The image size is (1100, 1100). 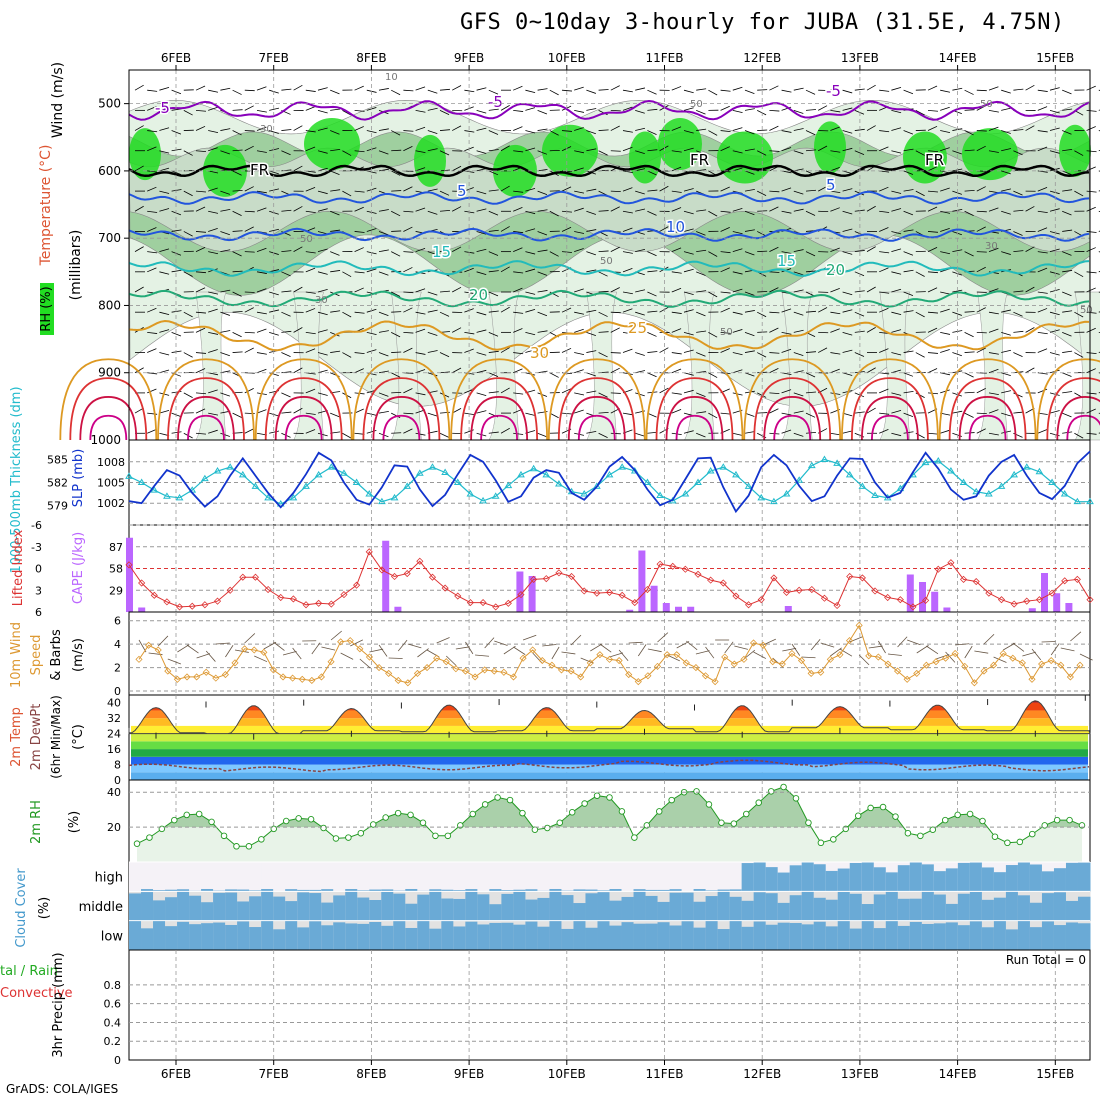 I want to click on rh-tick-label: 40, so click(x=114, y=792).